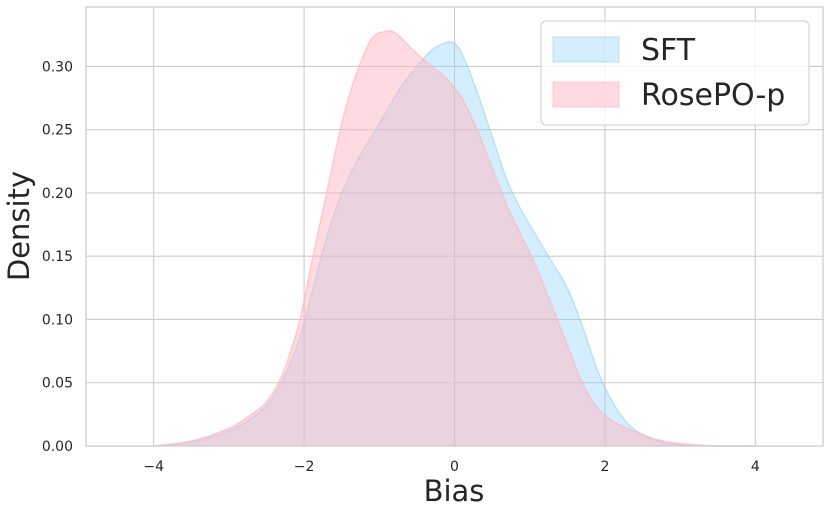 The image size is (831, 507). Describe the element at coordinates (19, 226) in the screenshot. I see `y-axis-label: Density` at that location.